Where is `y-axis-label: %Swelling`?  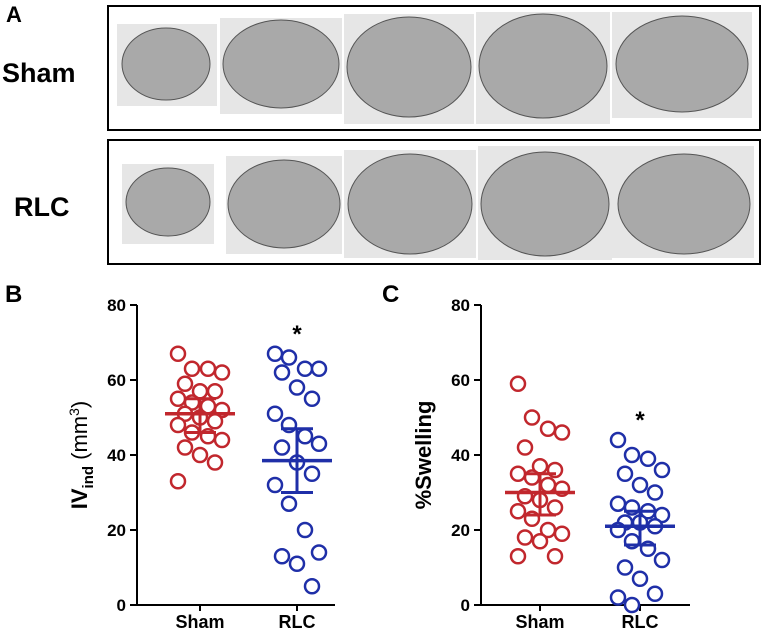 y-axis-label: %Swelling is located at coordinates (423, 455).